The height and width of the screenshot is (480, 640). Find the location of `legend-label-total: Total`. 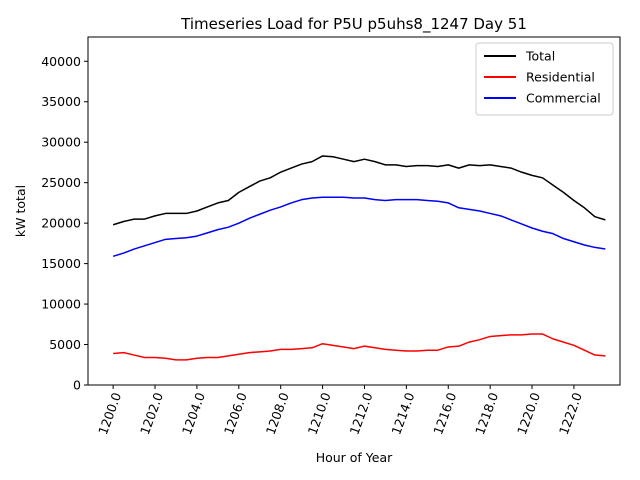

legend-label-total: Total is located at coordinates (540, 56).